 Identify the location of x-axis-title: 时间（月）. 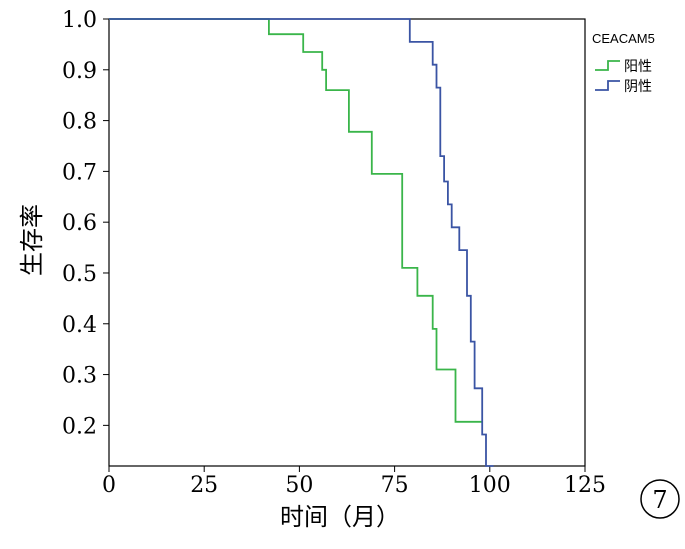
(340, 517).